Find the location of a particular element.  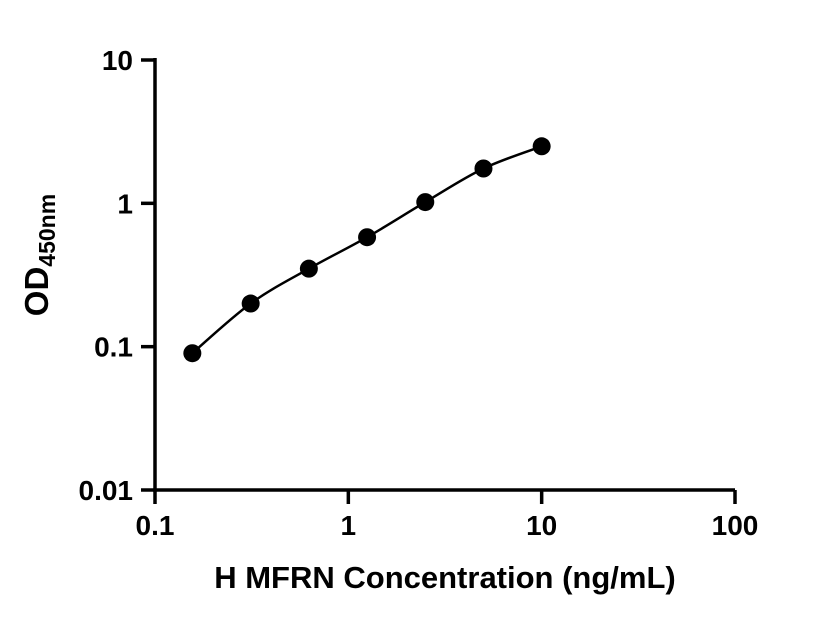

x-tick-label-10: 10 is located at coordinates (541, 525).